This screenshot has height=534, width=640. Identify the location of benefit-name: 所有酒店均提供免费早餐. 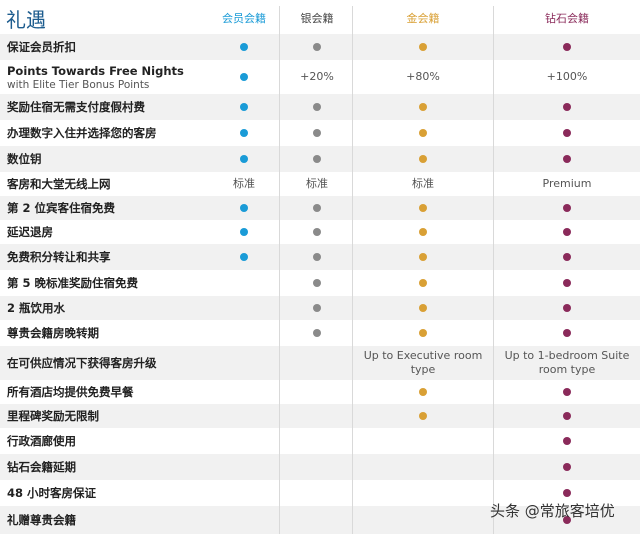
(70, 392).